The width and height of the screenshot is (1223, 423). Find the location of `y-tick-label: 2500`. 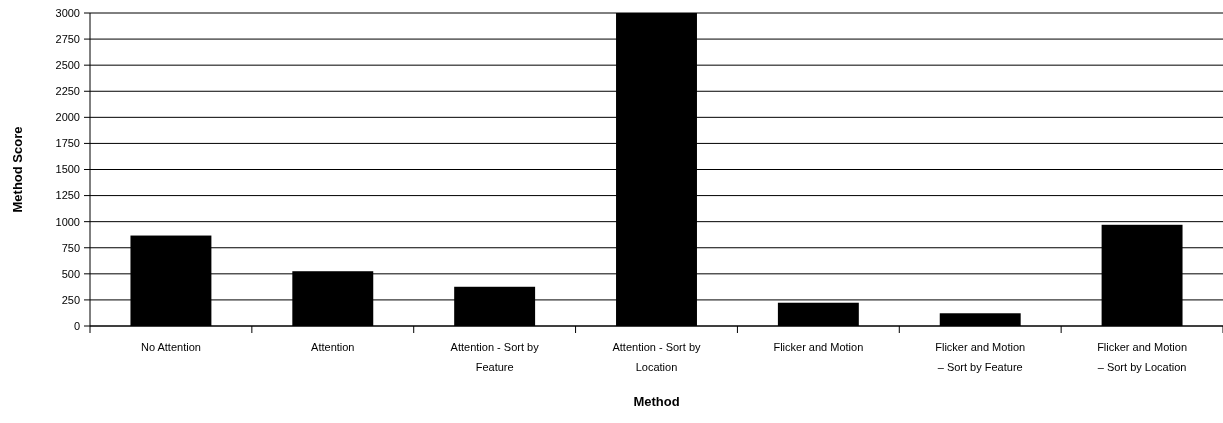

y-tick-label: 2500 is located at coordinates (67, 65).